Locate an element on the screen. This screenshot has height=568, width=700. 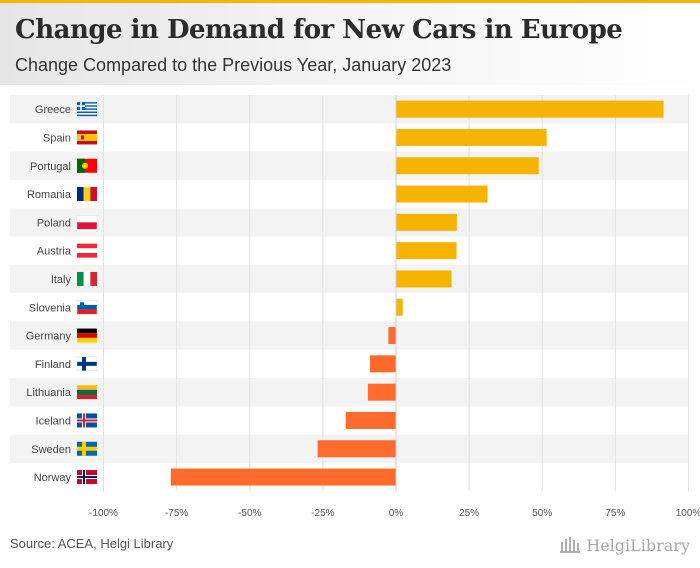
bar-romania is located at coordinates (442, 194).